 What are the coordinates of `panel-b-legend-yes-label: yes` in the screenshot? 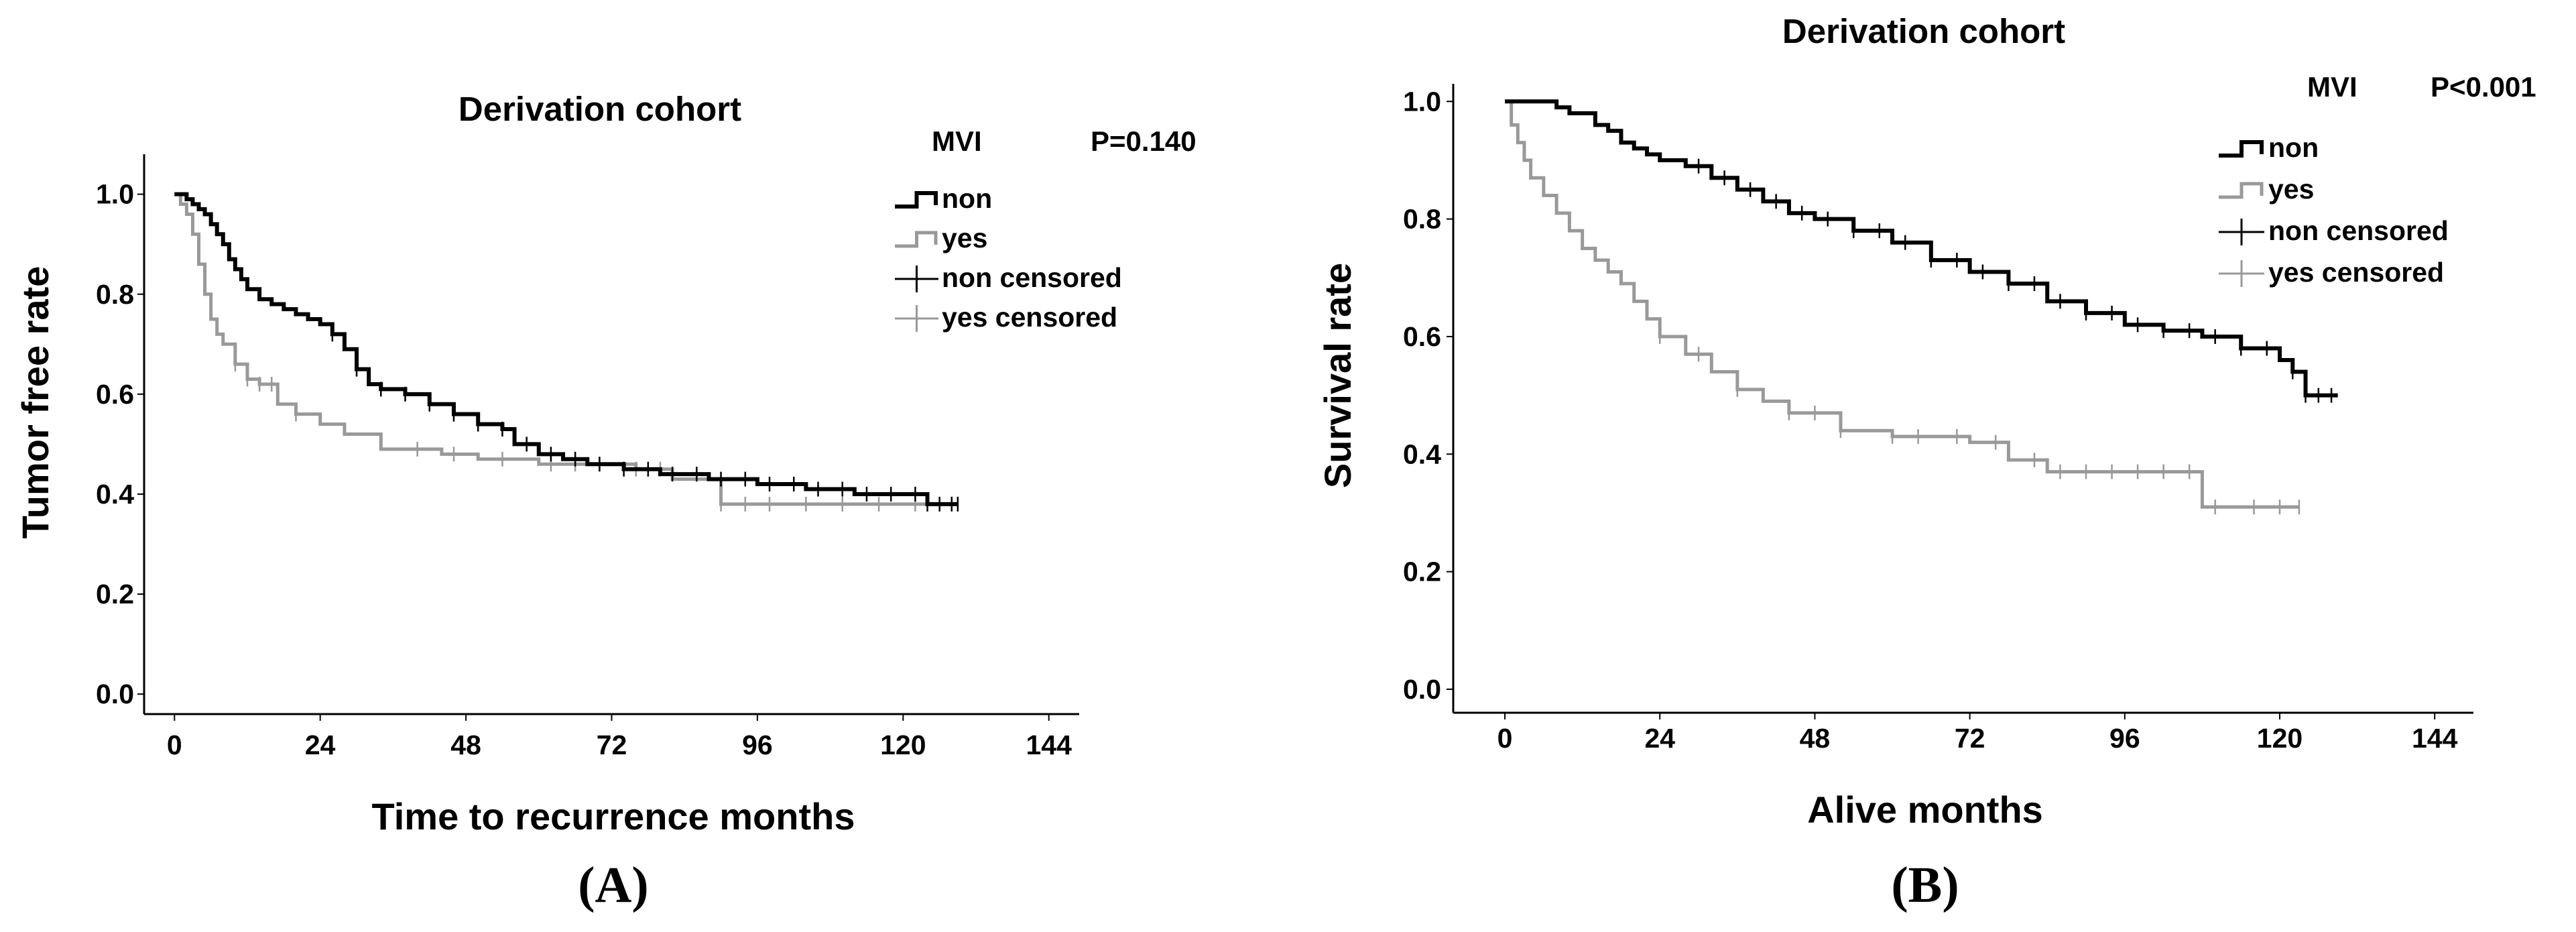 It's located at (2291, 189).